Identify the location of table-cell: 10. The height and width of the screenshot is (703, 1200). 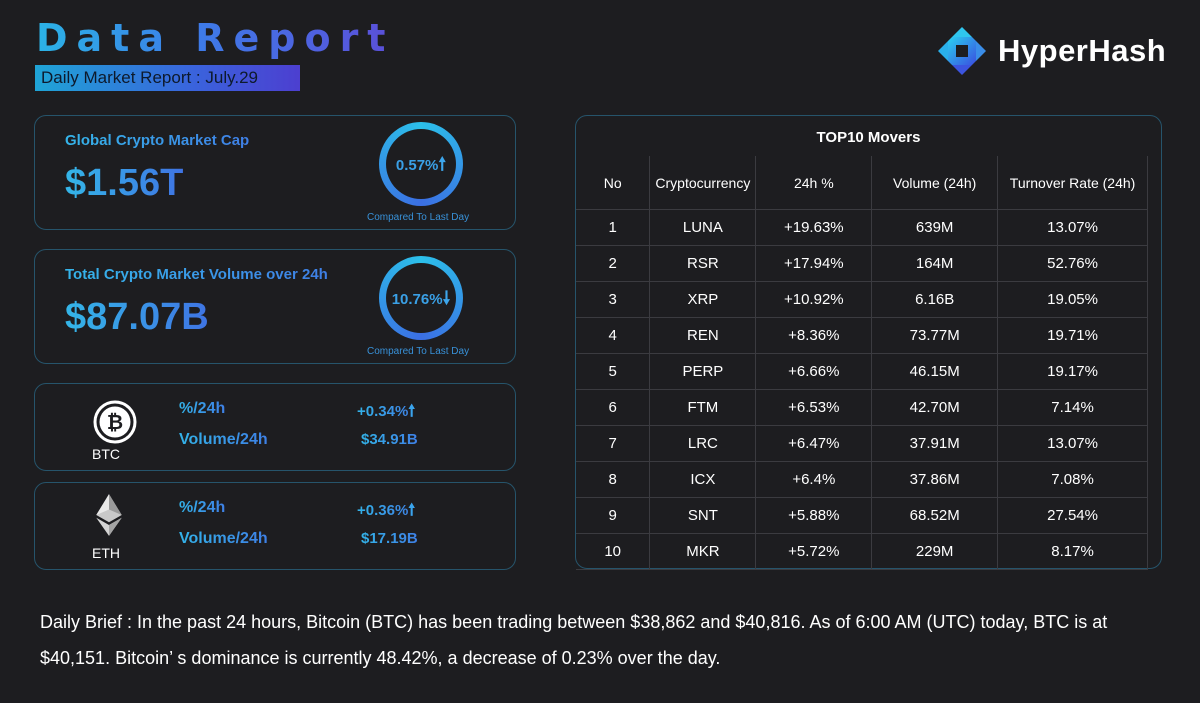
(613, 551).